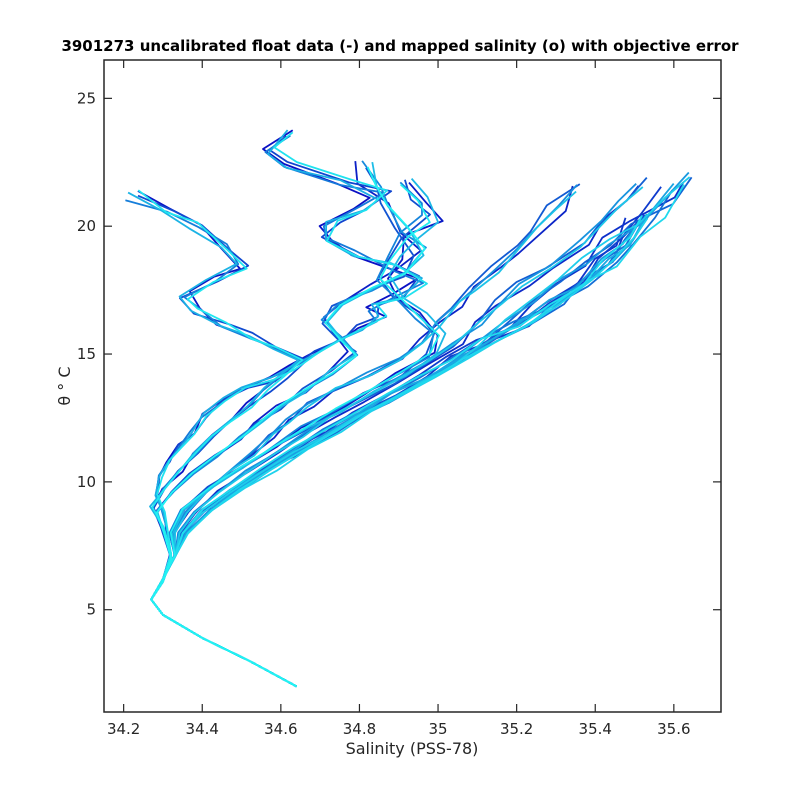  What do you see at coordinates (673, 729) in the screenshot?
I see `x-tick-label: 35.6` at bounding box center [673, 729].